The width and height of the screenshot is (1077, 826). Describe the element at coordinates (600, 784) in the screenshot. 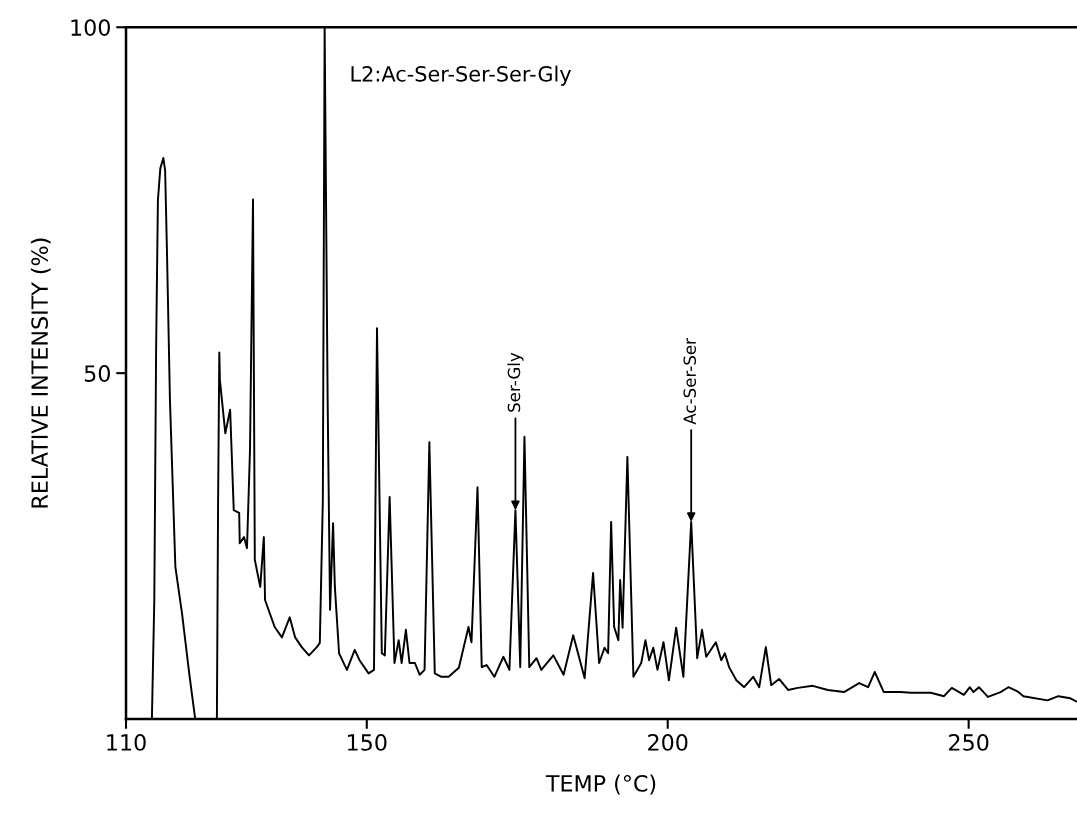

I see `x-axis-title: TEMP (°C)` at that location.